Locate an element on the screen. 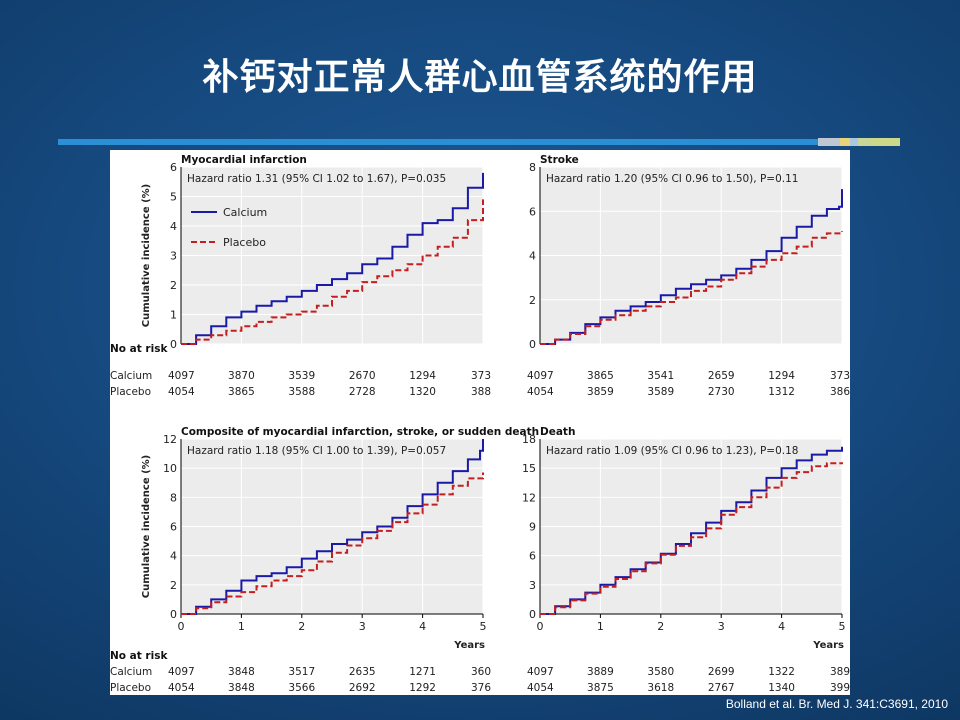 The width and height of the screenshot is (960, 720). no-at-risk-heading: No at risk is located at coordinates (139, 656).